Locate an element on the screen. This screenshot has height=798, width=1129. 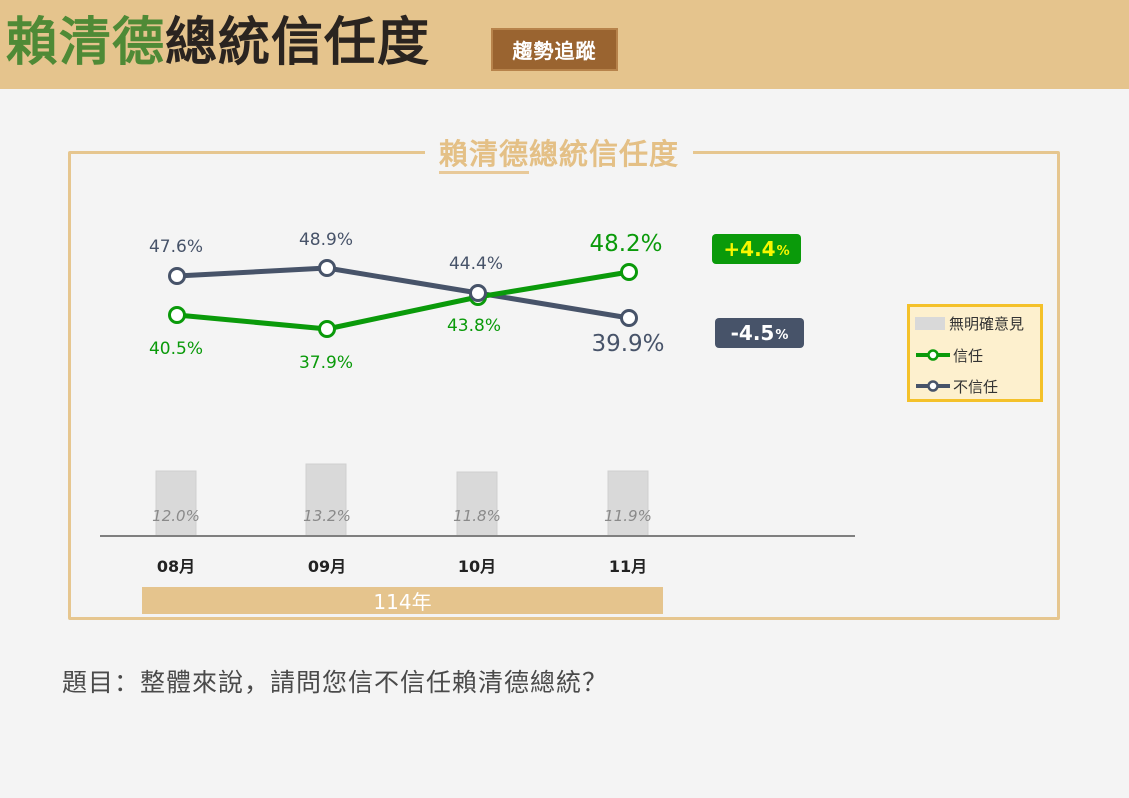
chart-title: 賴清德總統信任度 is located at coordinates (559, 154).